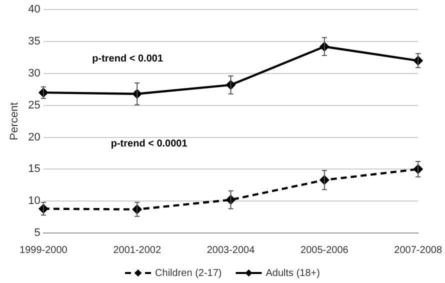 The width and height of the screenshot is (445, 283). Describe the element at coordinates (324, 250) in the screenshot. I see `x-tick-label: 2005-2006` at that location.